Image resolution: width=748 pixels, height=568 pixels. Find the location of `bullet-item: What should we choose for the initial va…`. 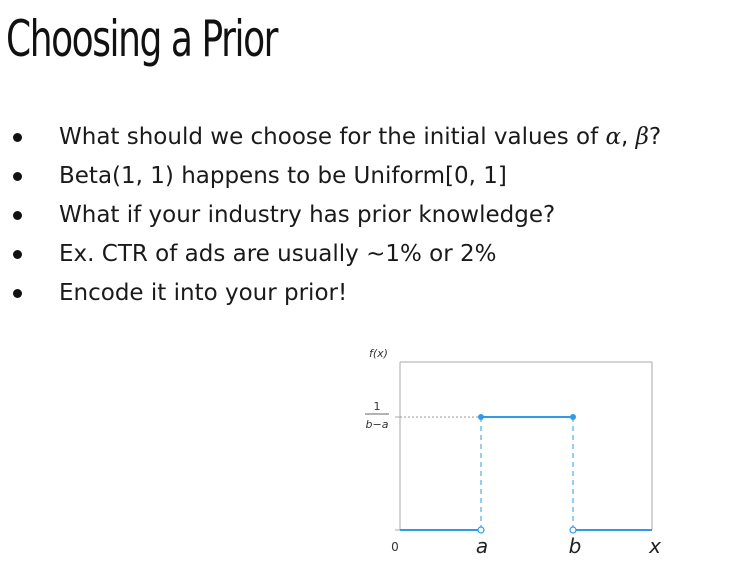

bullet-item: What should we choose for the initial va… is located at coordinates (374, 137).